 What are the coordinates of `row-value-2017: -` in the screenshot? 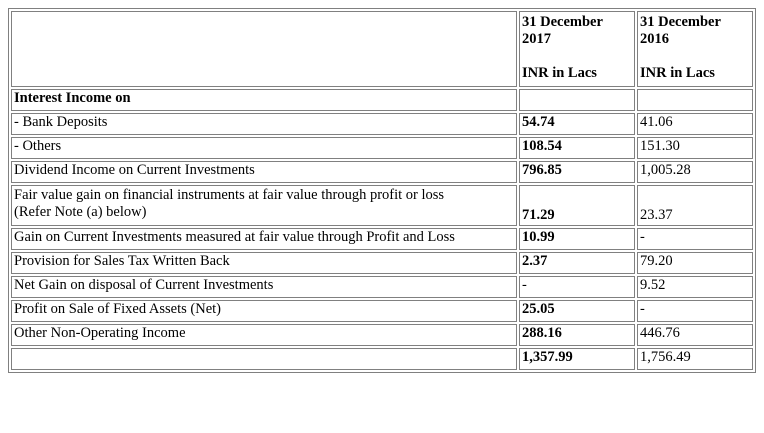 It's located at (577, 287).